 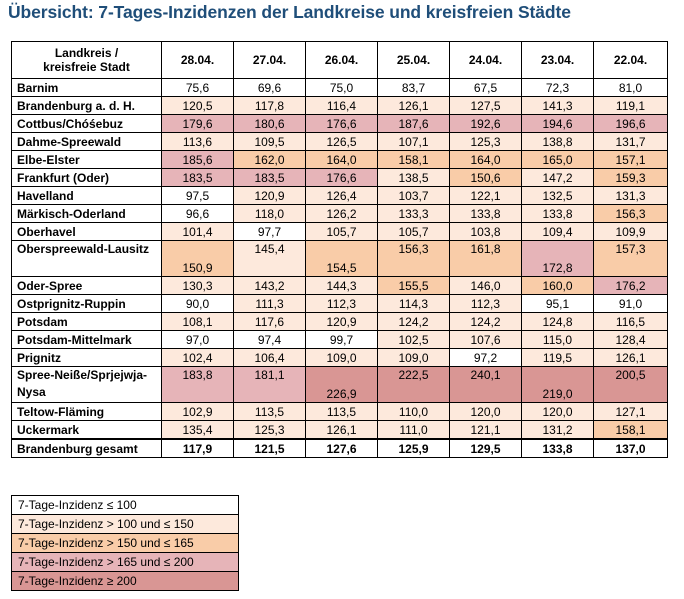 What do you see at coordinates (630, 60) in the screenshot?
I see `column-header-date: 22.04.` at bounding box center [630, 60].